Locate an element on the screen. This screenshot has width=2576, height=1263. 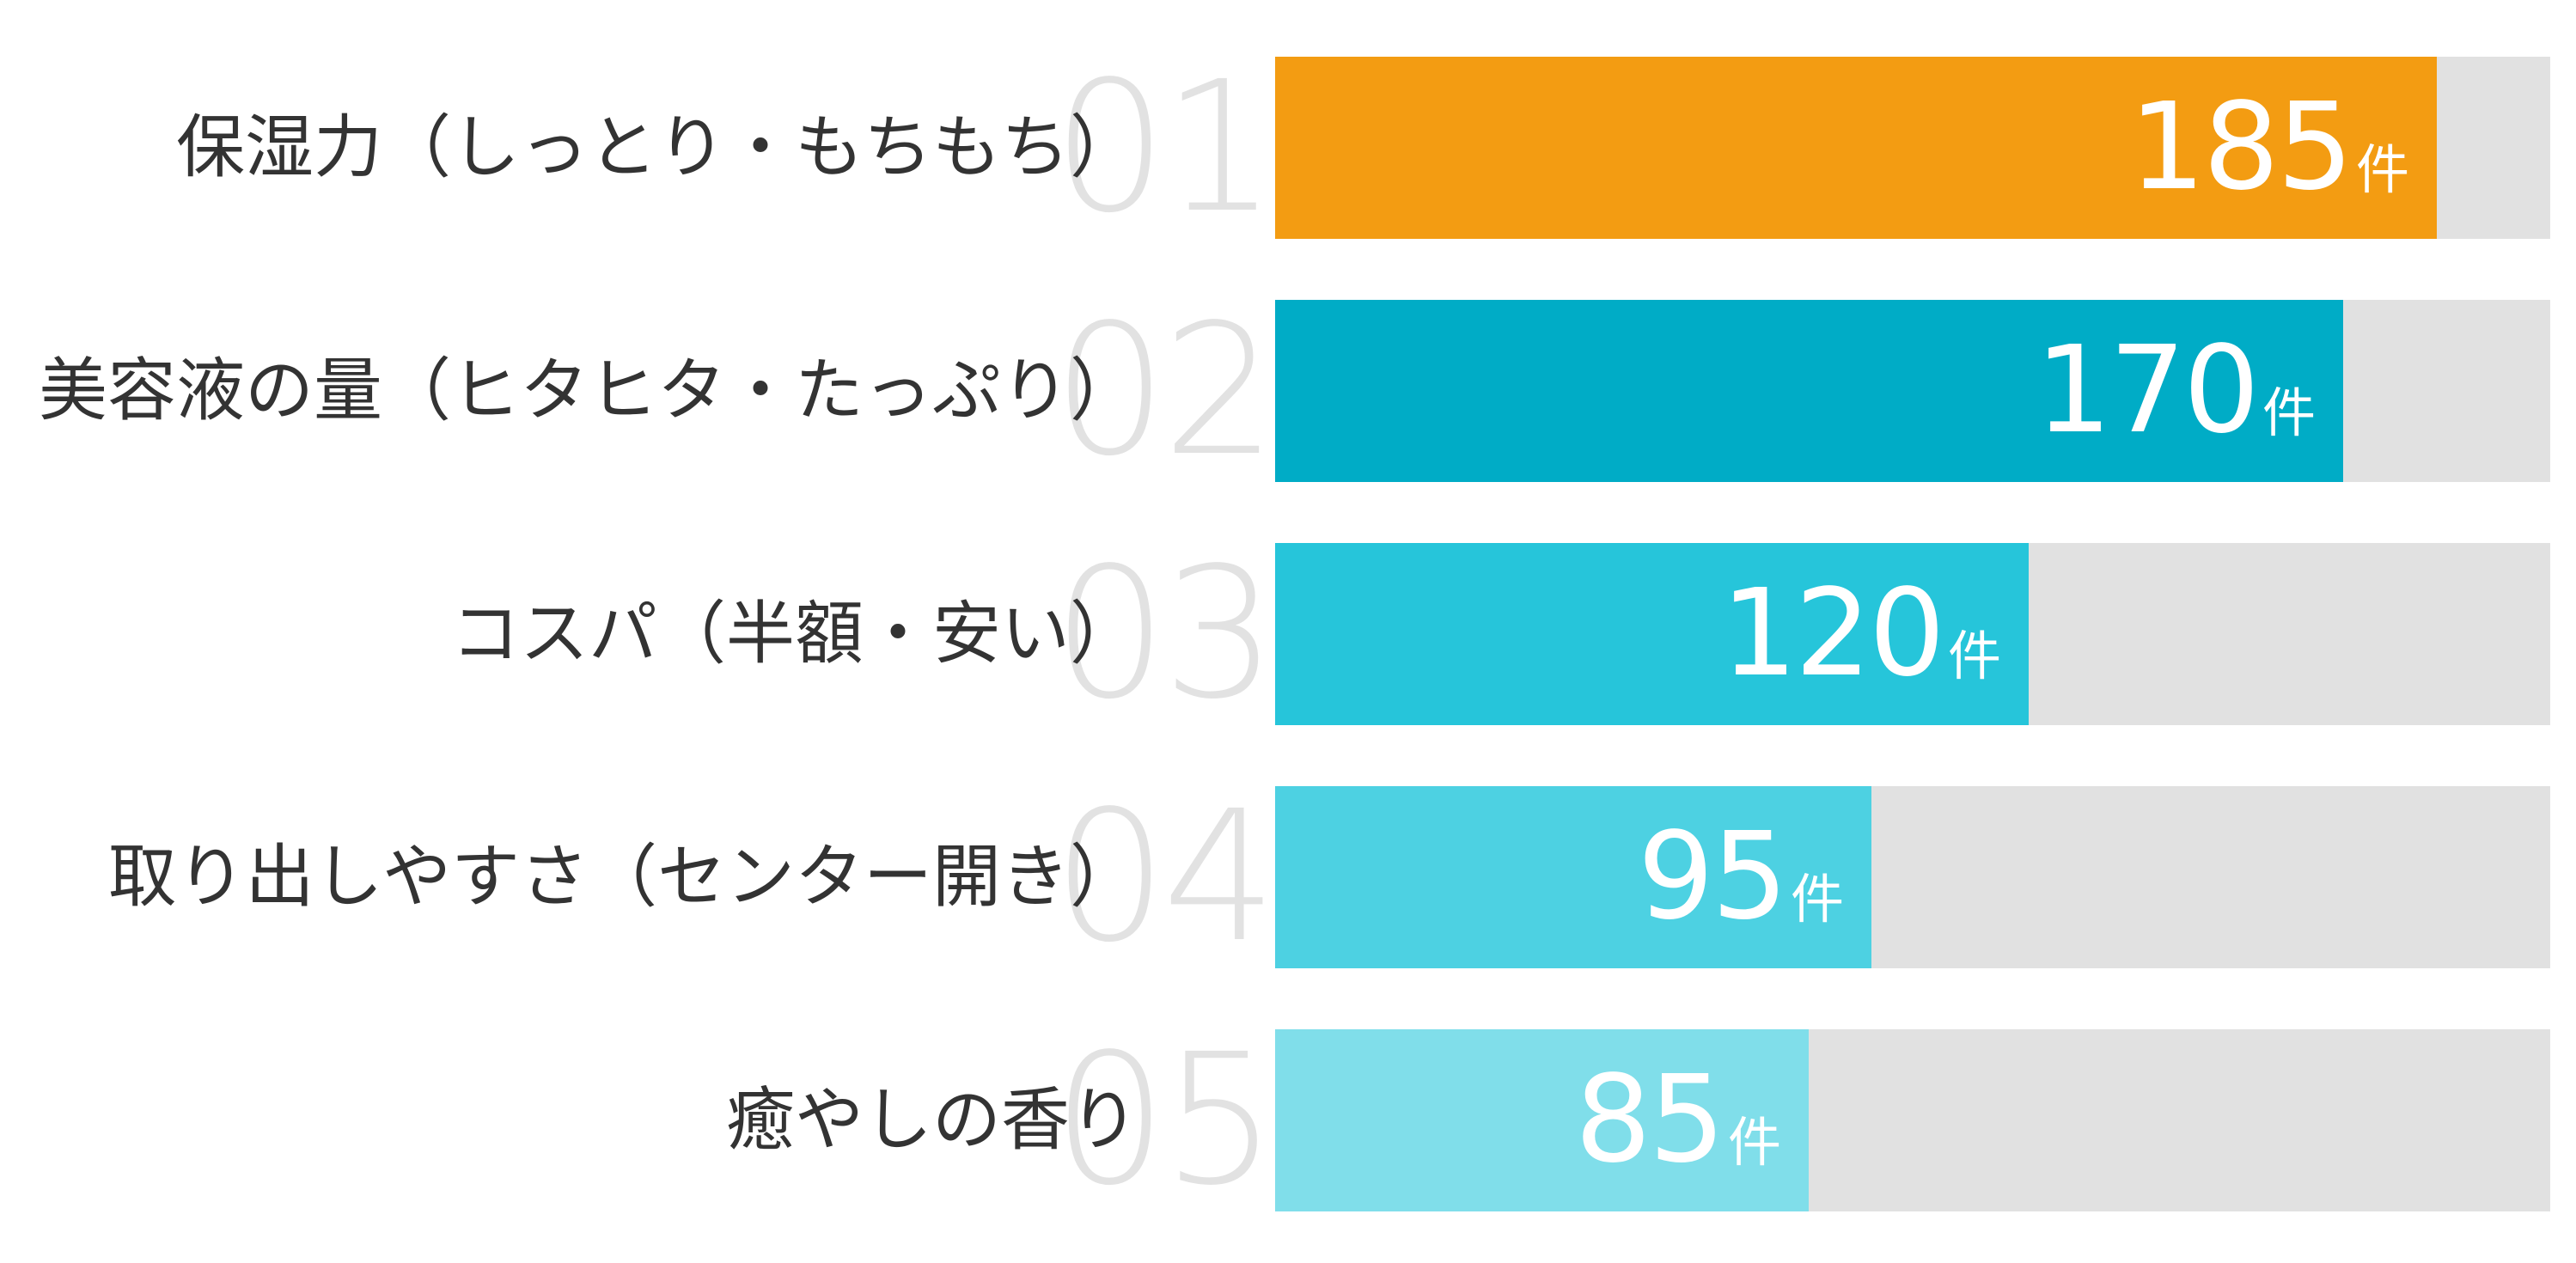
bar-value-label: 185件 is located at coordinates (2269, 148).